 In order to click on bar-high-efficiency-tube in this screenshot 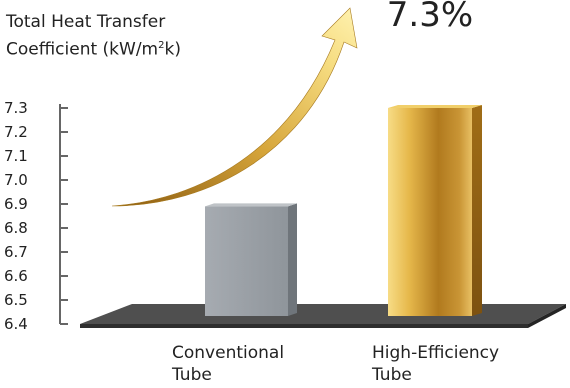, I will do `click(435, 210)`.